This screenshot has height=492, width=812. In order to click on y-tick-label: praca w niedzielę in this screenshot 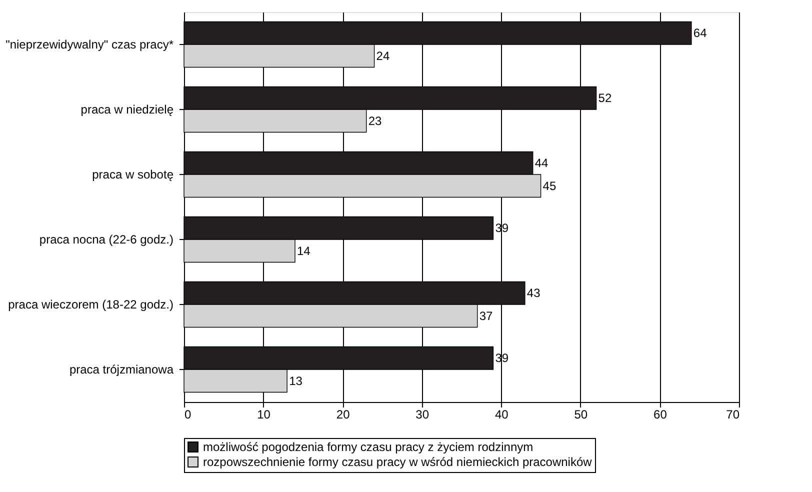, I will do `click(127, 109)`.